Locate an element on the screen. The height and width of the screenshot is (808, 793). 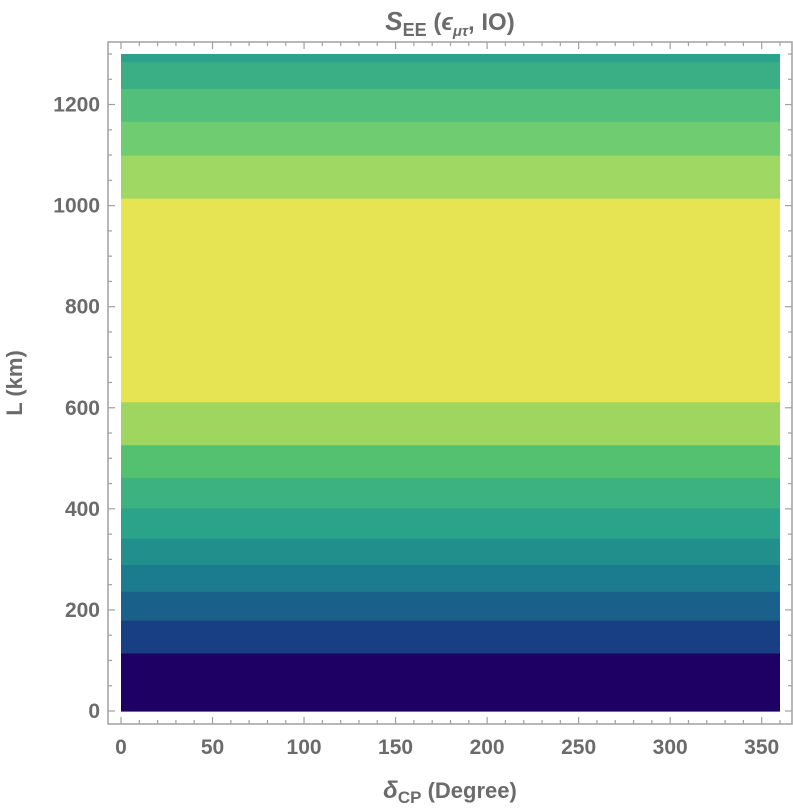
x-axis-label: δCP (Degree) is located at coordinates (450, 792).